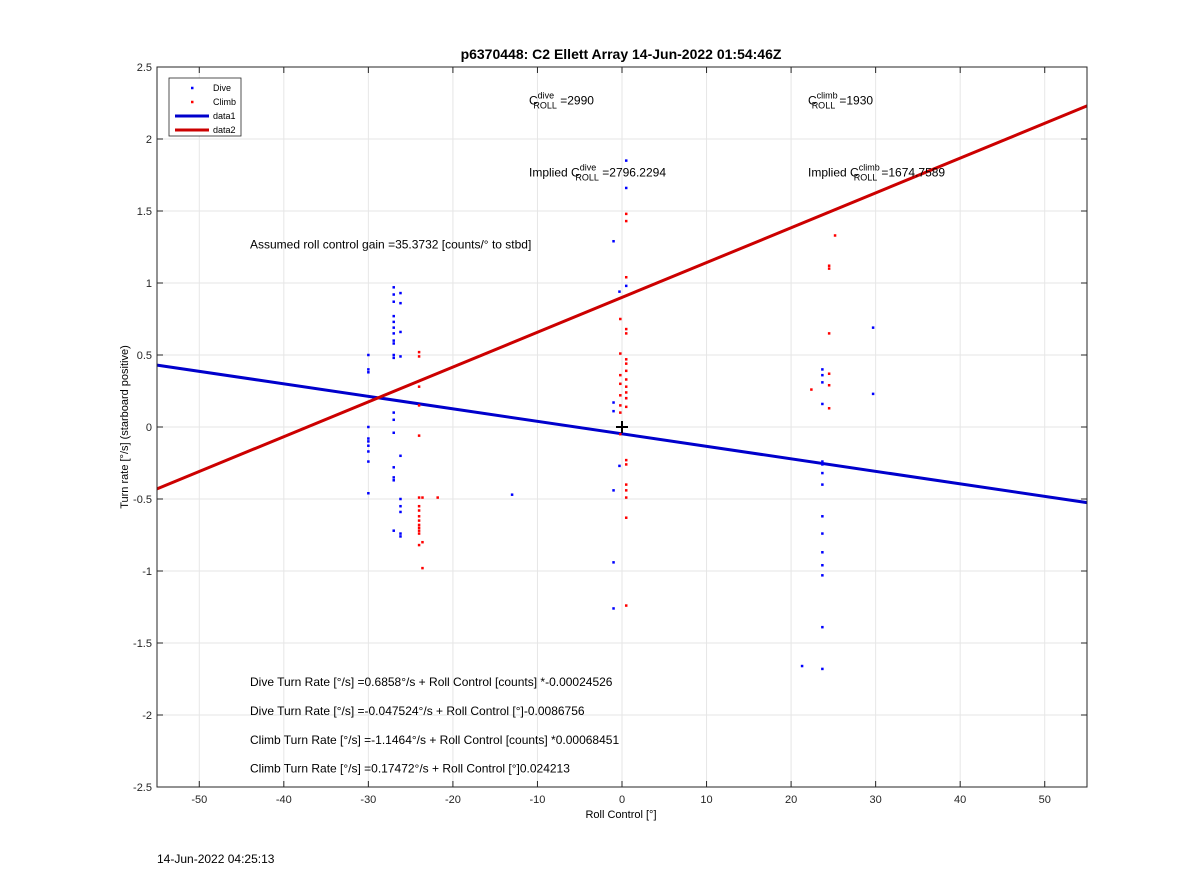 Image resolution: width=1200 pixels, height=885 pixels. What do you see at coordinates (876, 800) in the screenshot?
I see `x-tick-label: 30` at bounding box center [876, 800].